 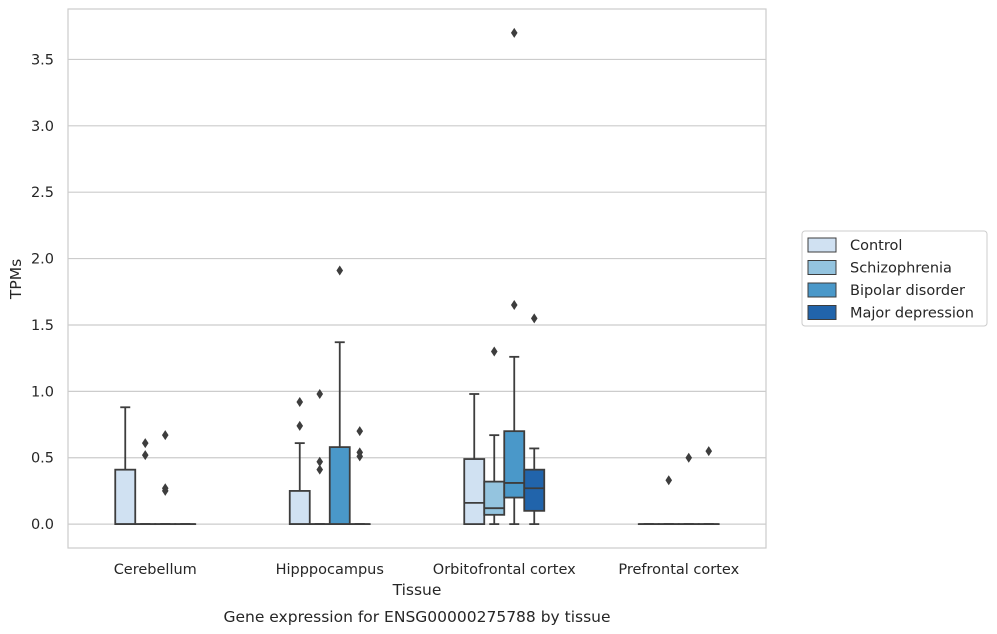 I want to click on y-tick-label: 3.0, so click(x=42, y=127).